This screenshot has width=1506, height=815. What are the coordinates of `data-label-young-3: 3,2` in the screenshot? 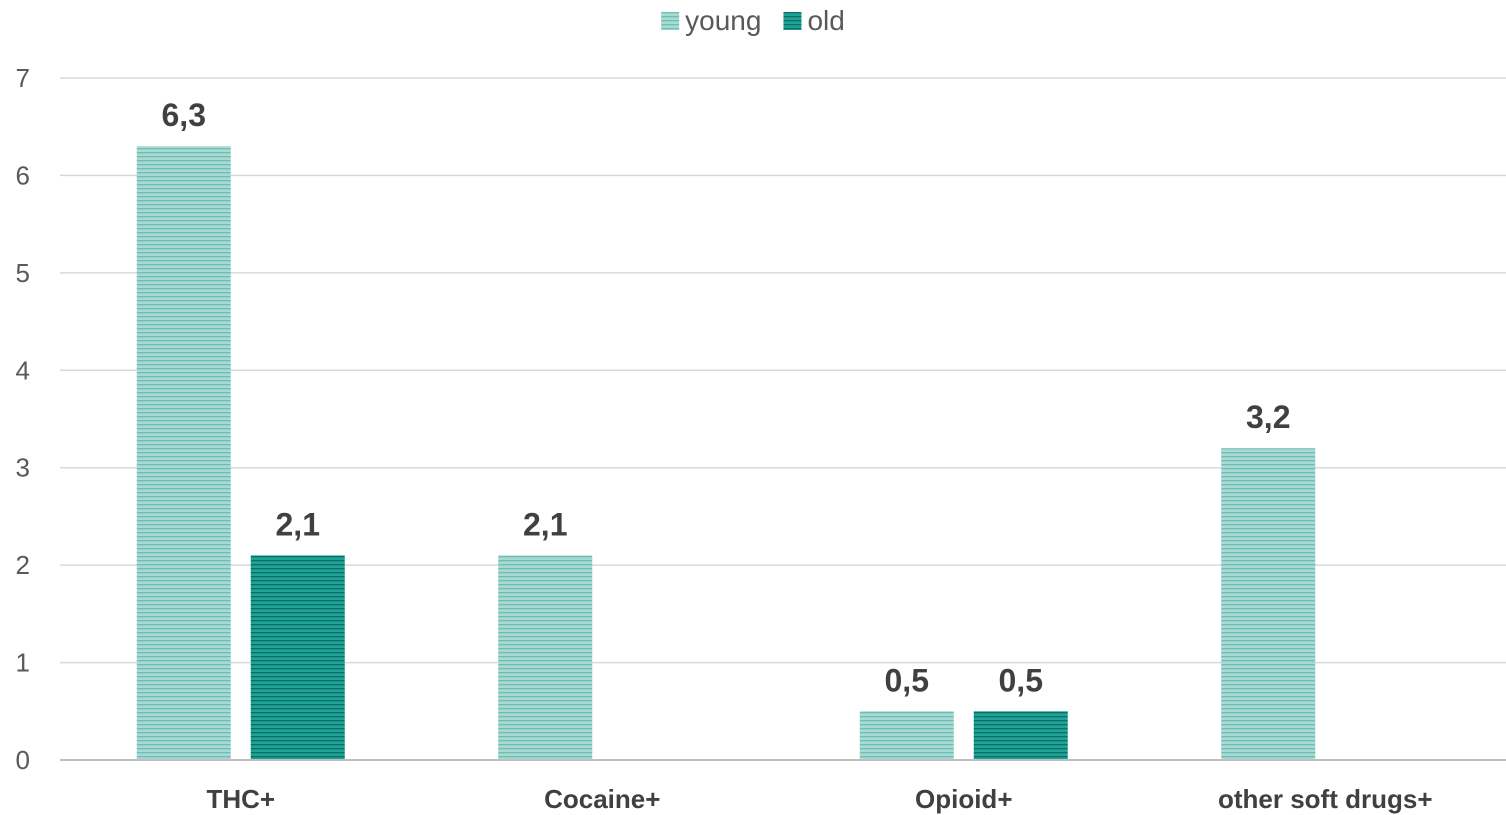 It's located at (1268, 417).